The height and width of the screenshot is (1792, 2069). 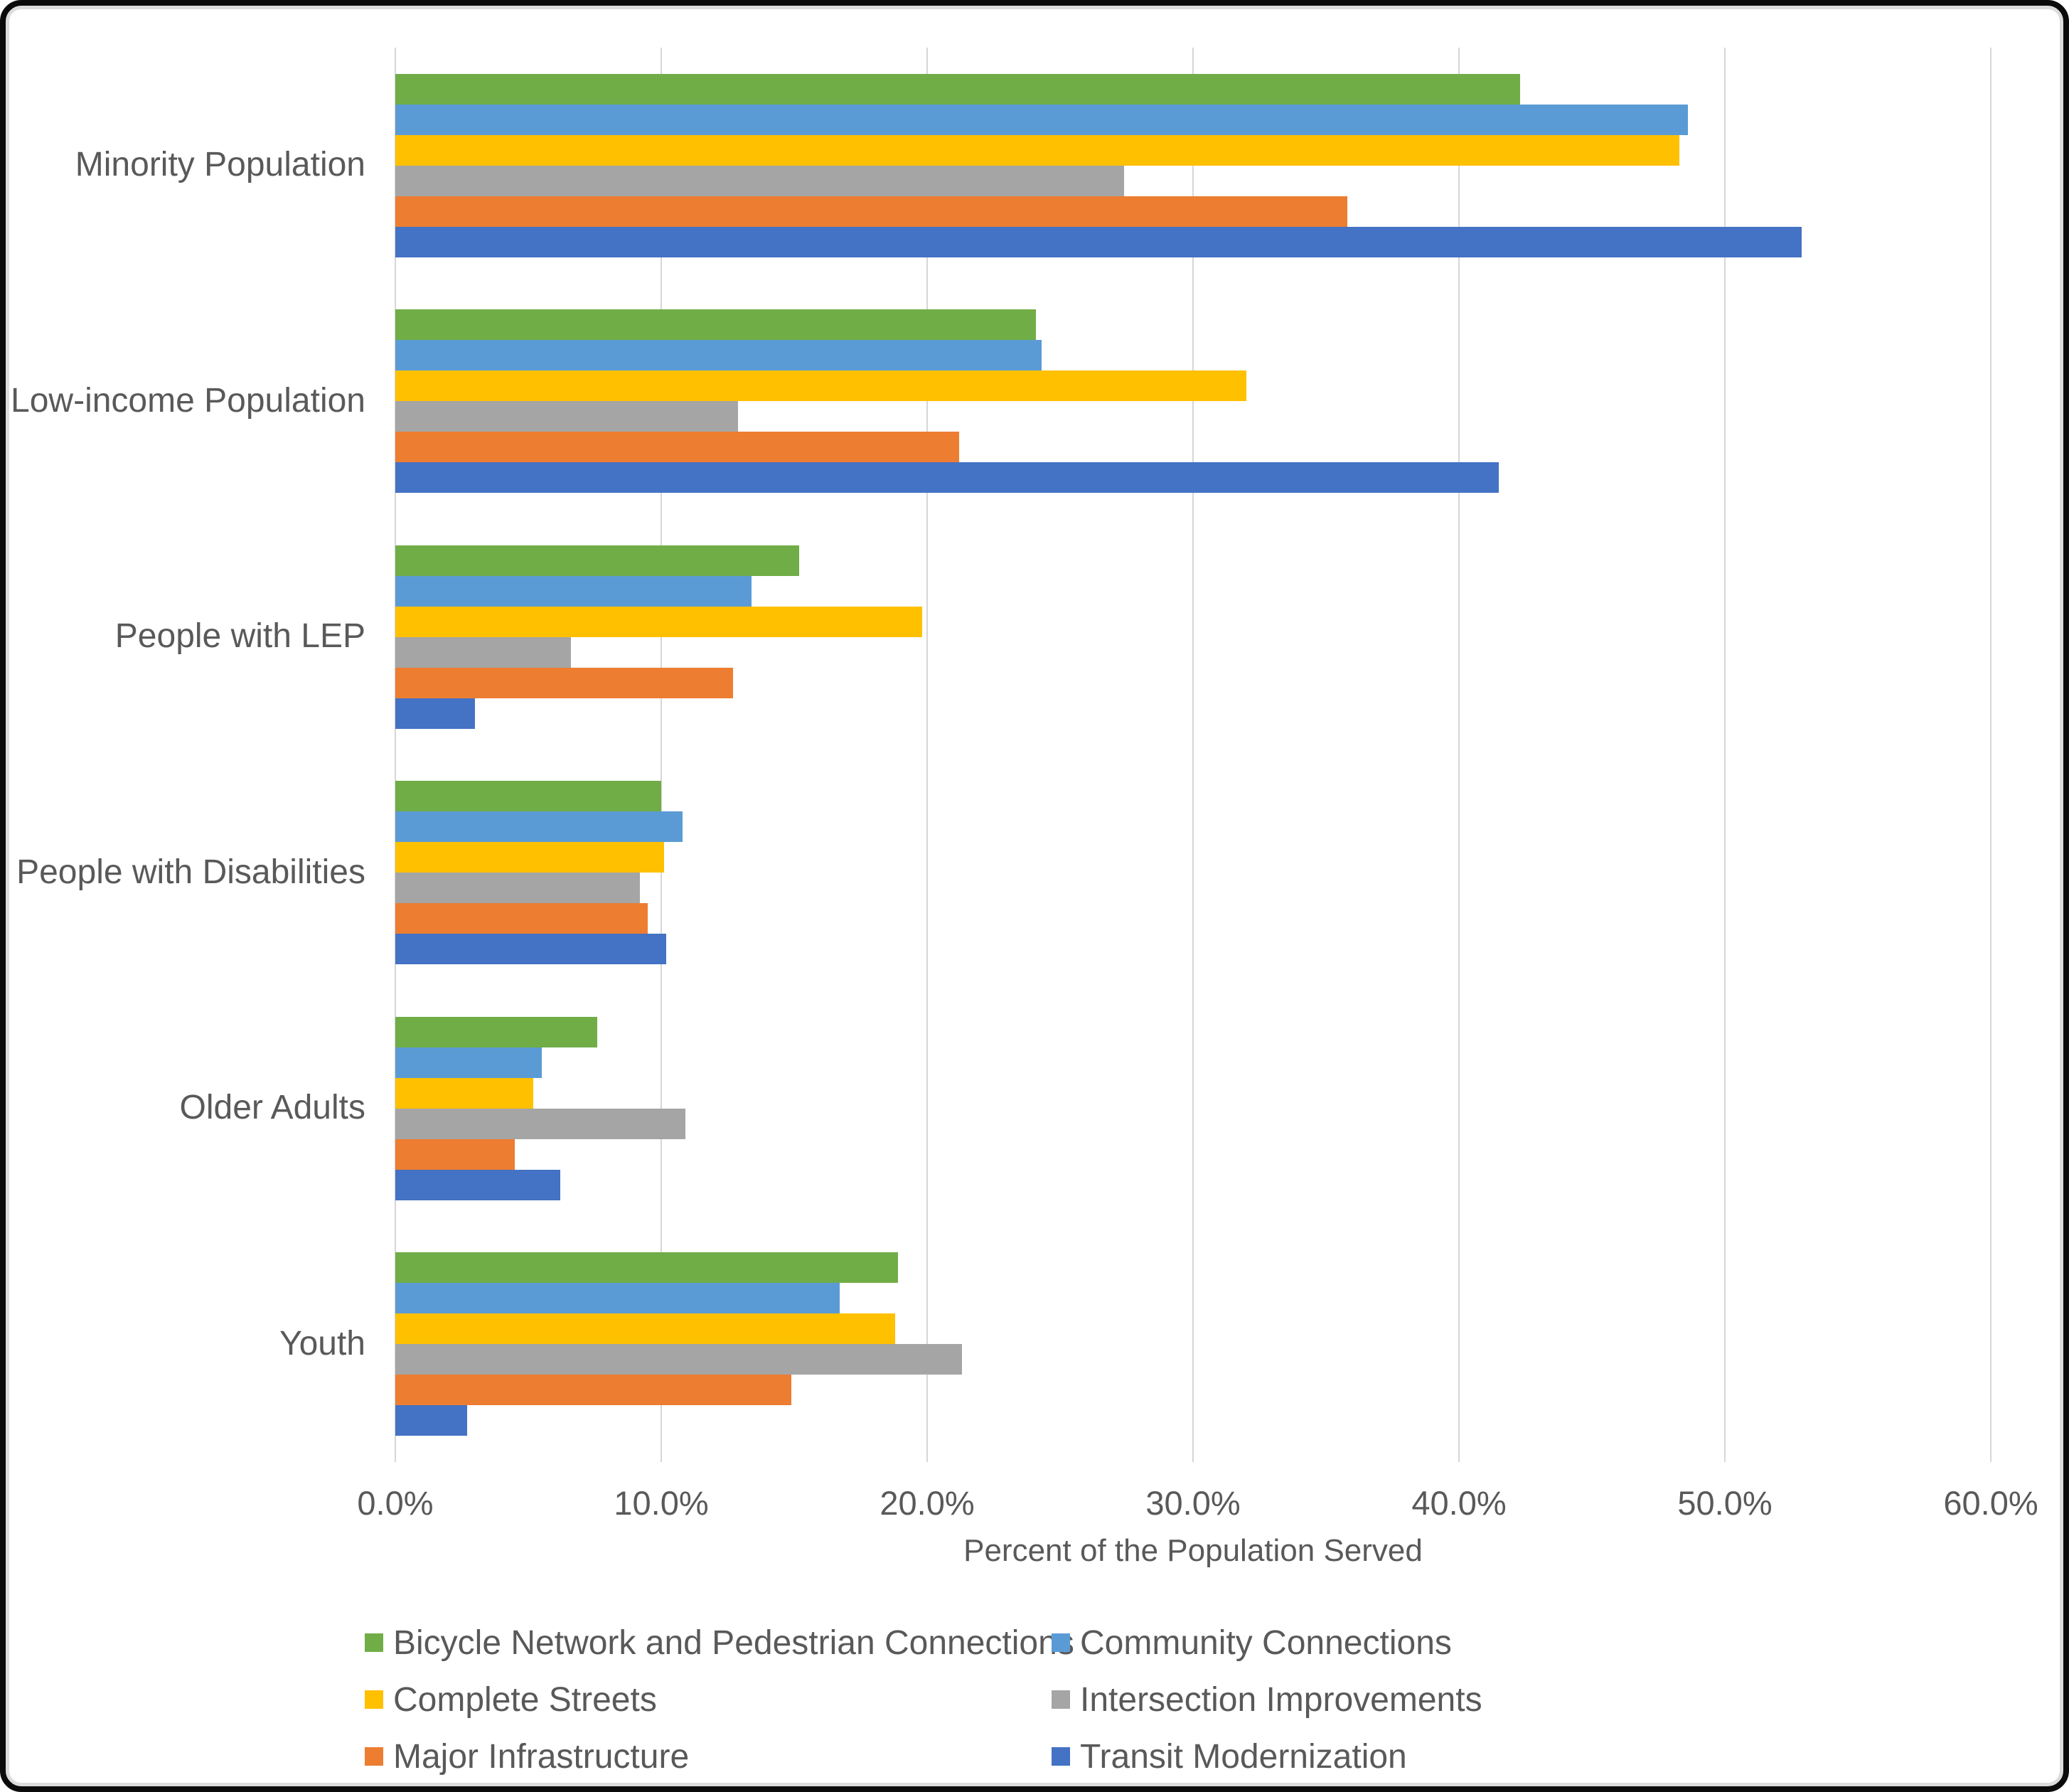 I want to click on x-tick-label: 50.0%, so click(x=1725, y=1503).